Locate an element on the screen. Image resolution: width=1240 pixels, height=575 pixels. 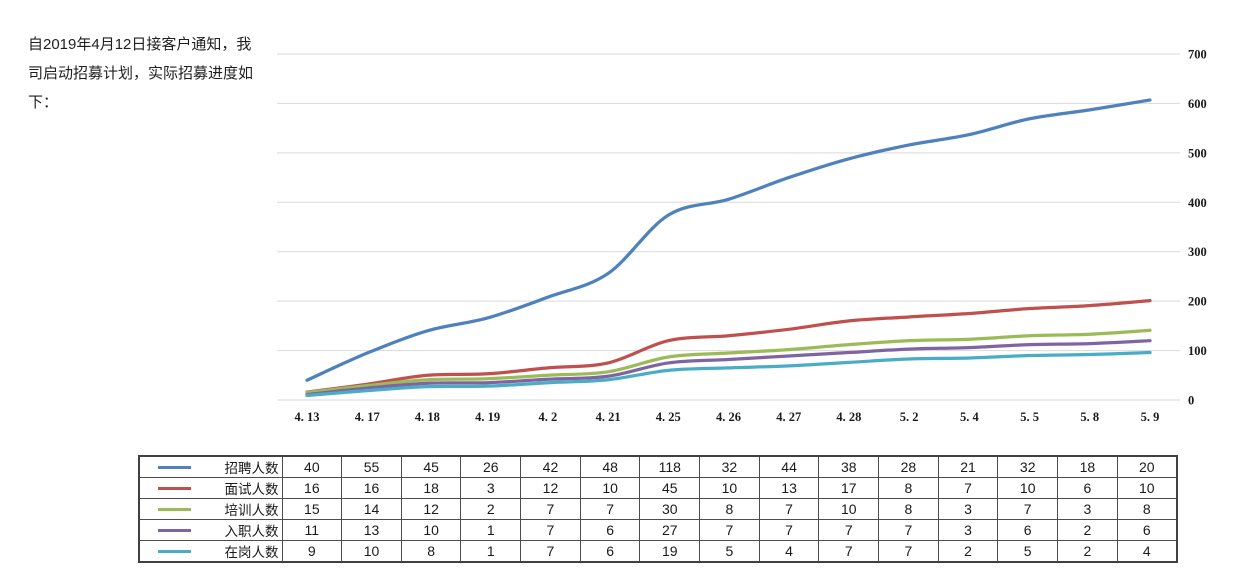
table-row-hired: 入职人数 11 13 10 1 7 6 27 7 7 7 7 3 6 2 6 is located at coordinates (658, 530).